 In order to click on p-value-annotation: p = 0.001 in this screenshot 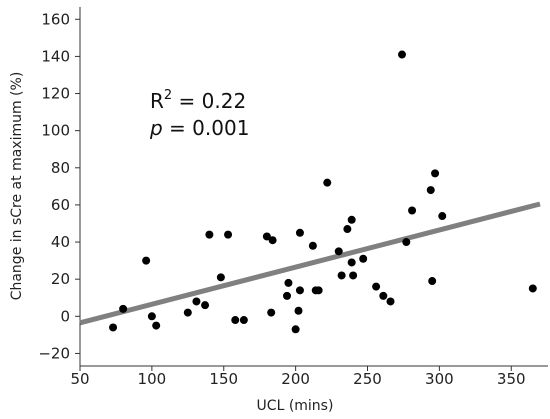, I will do `click(199, 128)`.